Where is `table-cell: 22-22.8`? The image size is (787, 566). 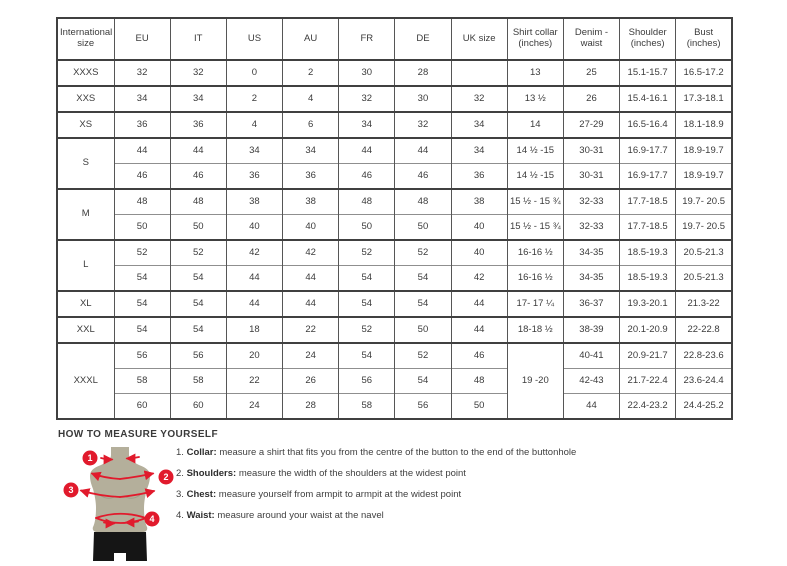
table-cell: 22-22.8 is located at coordinates (704, 329).